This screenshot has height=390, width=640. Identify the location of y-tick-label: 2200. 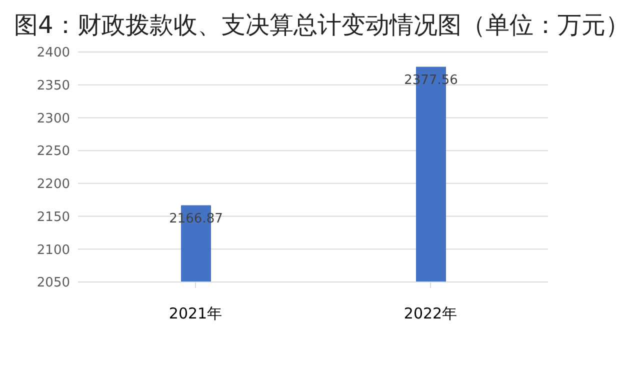
(53, 184).